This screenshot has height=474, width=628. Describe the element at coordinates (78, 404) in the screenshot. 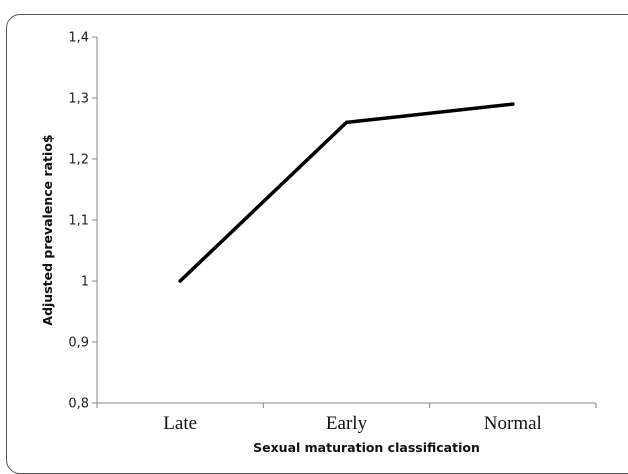

I see `y-tick-label: 0,8` at that location.